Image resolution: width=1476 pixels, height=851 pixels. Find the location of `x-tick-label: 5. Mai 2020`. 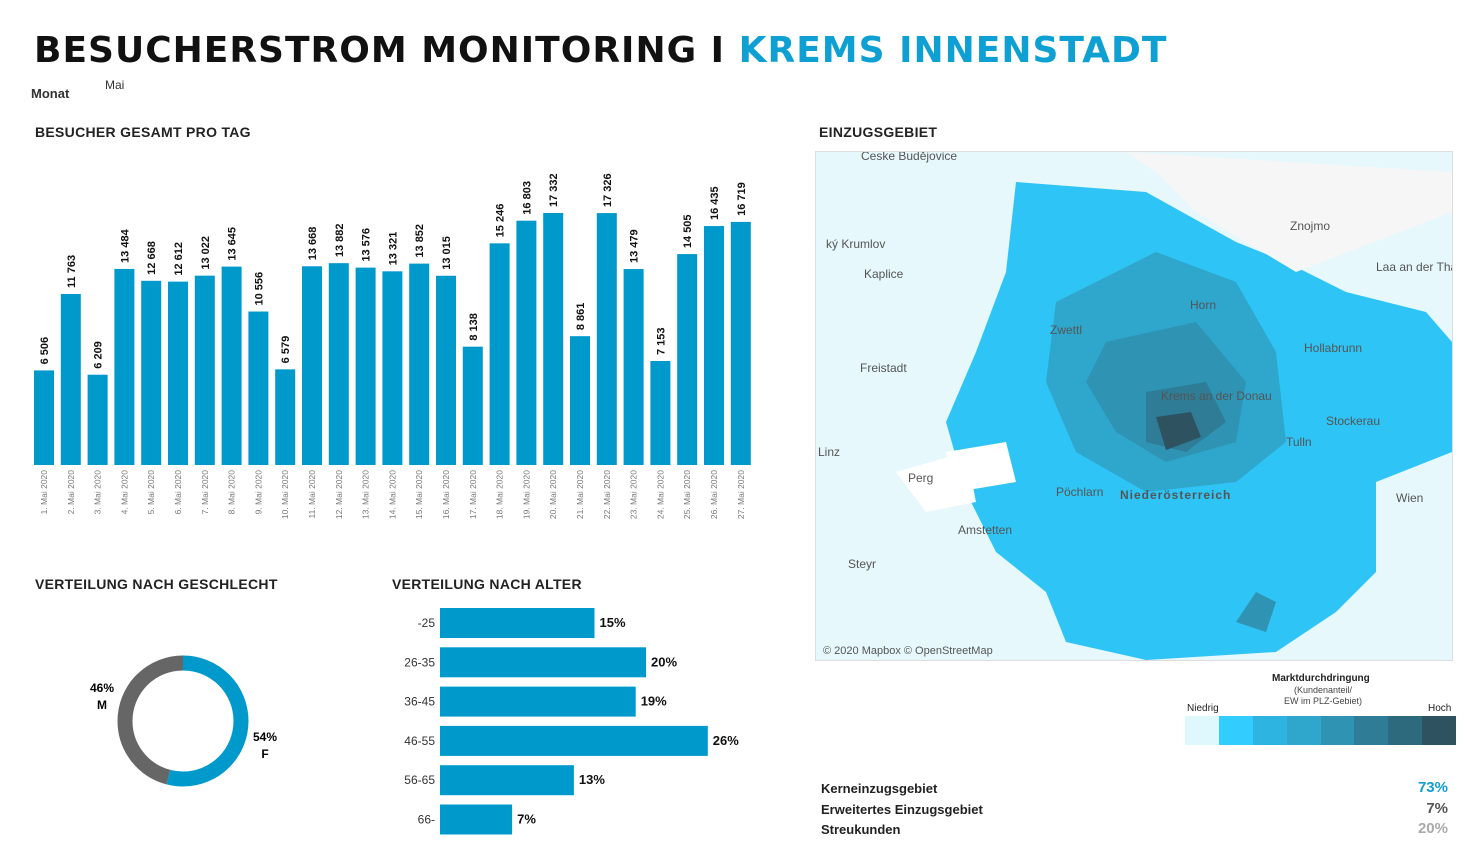

x-tick-label: 5. Mai 2020 is located at coordinates (151, 492).